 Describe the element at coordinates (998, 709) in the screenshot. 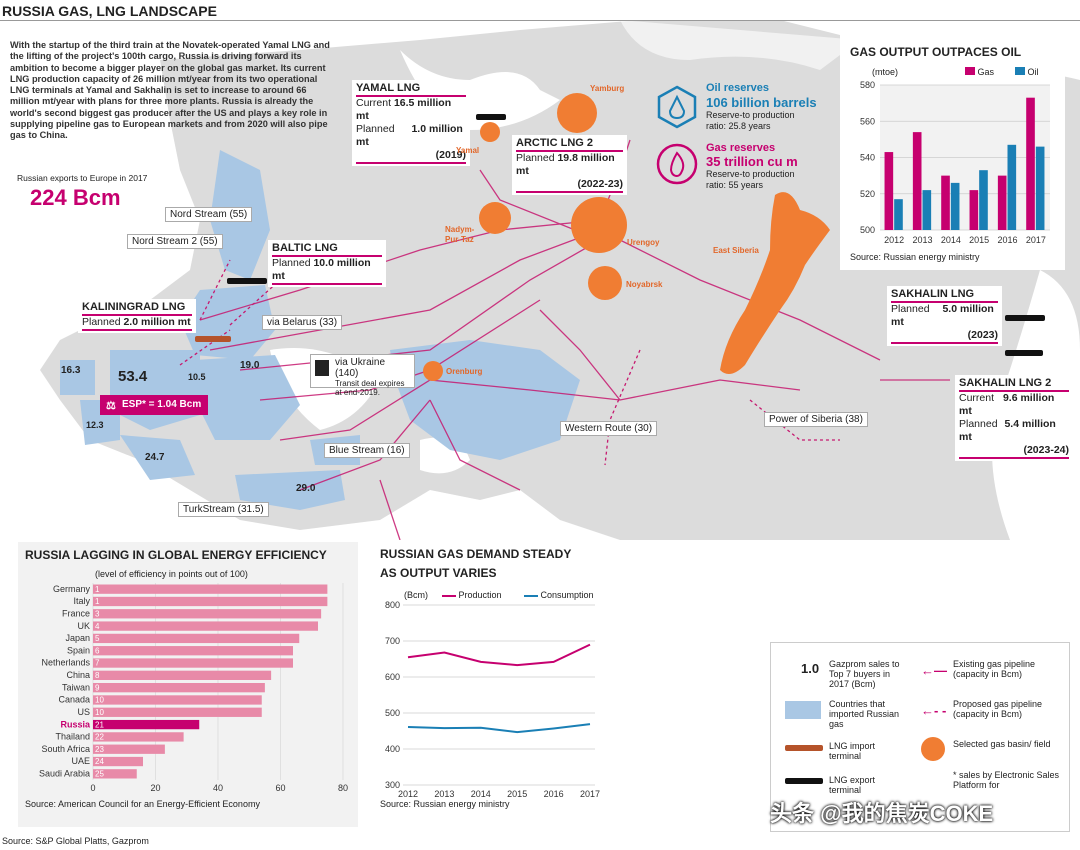

I see `legend-proposed-pipeline-text: Proposed gas pipeline (capacity in Bcm)` at that location.